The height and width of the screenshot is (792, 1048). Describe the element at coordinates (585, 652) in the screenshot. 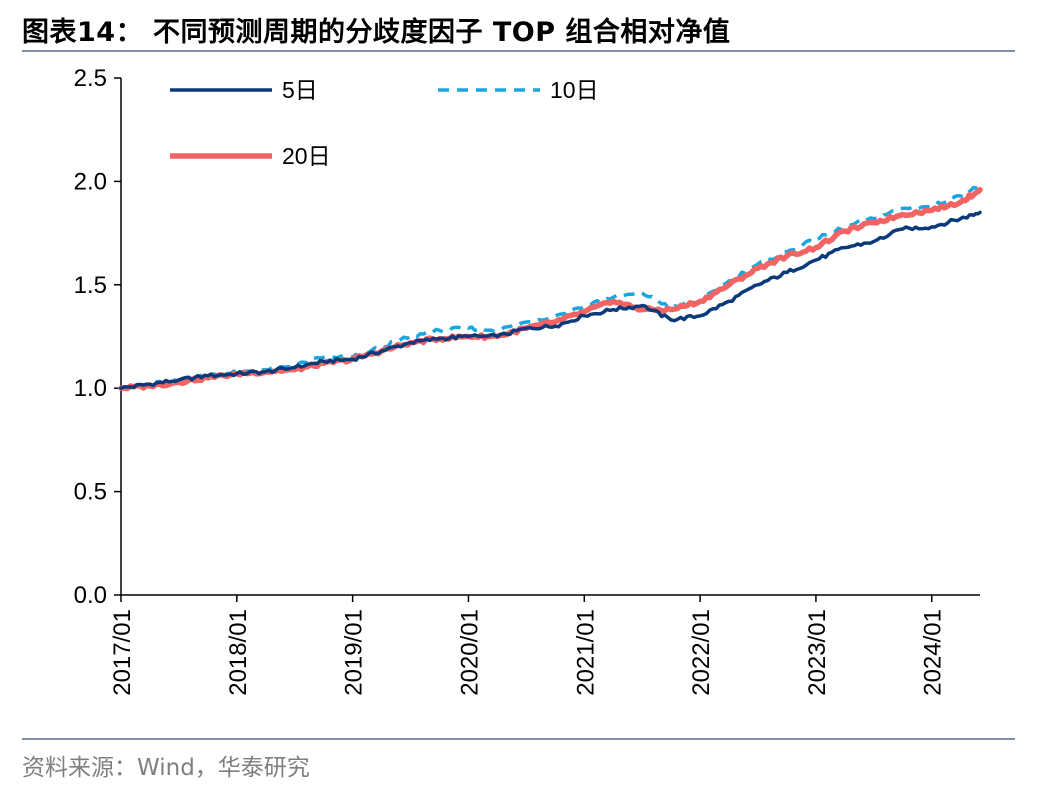

I see `x-tick-label: 2021/01` at that location.